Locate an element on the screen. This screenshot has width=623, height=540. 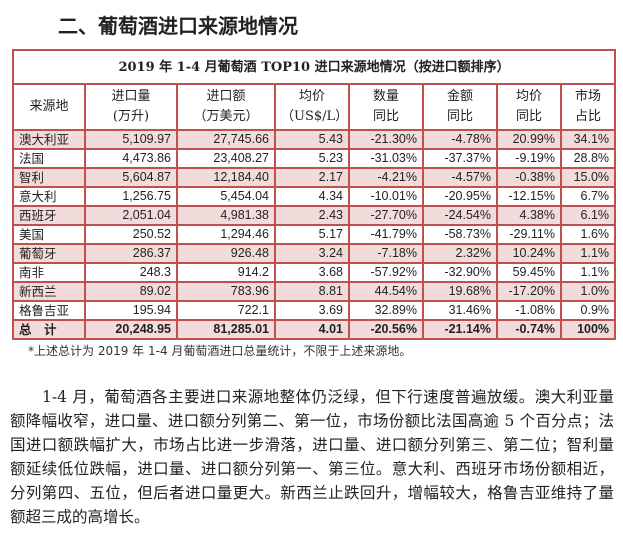
value-cell: 4.01 is located at coordinates (312, 329).